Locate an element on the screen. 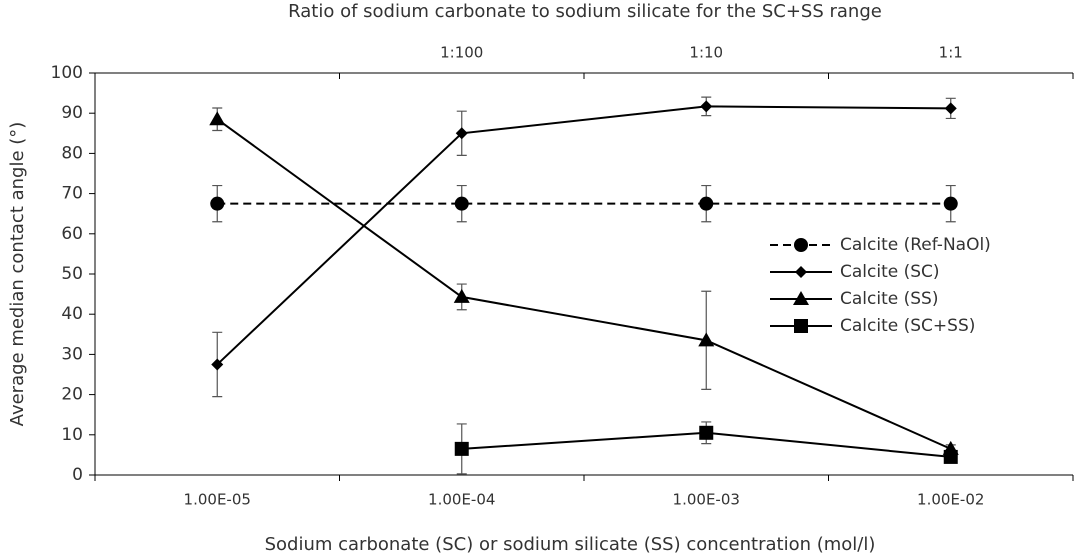 This screenshot has width=1078, height=559. y-tick-label: 70 is located at coordinates (72, 194).